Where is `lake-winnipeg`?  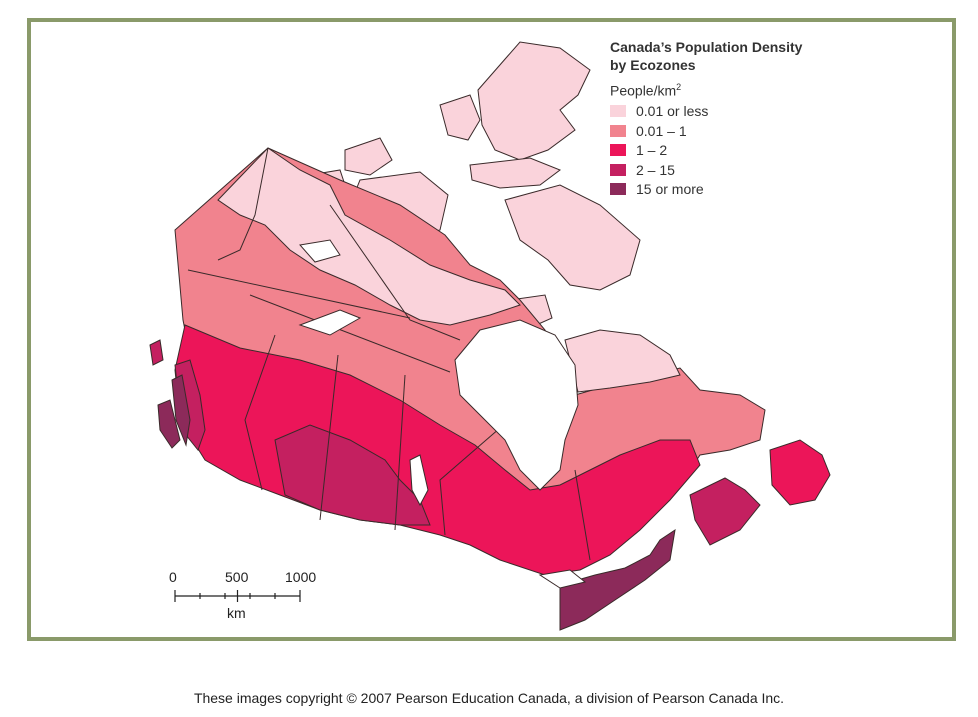 lake-winnipeg is located at coordinates (419, 480).